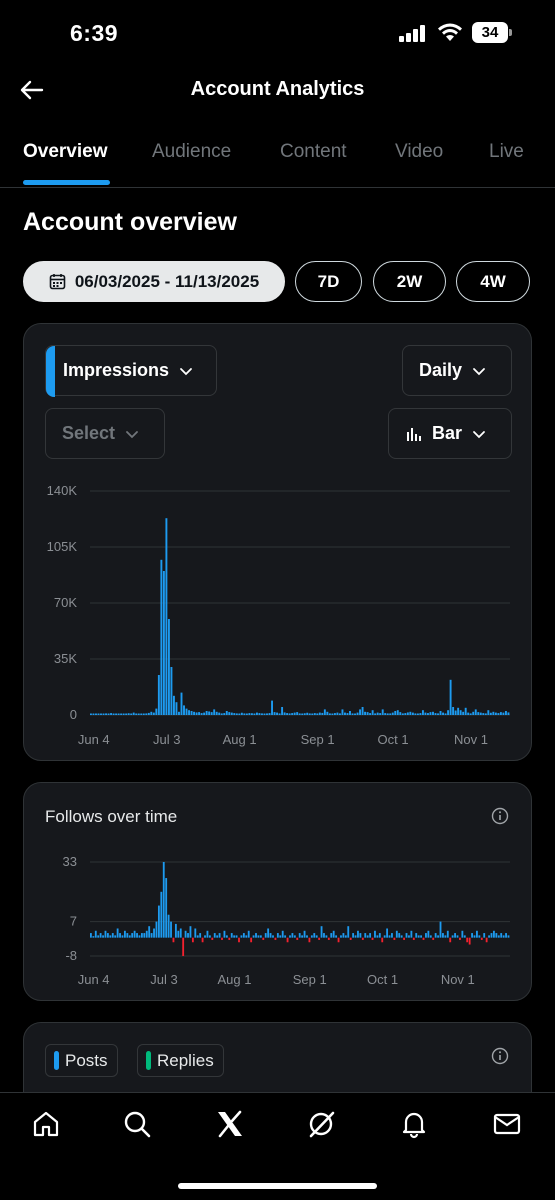 This screenshot has width=555, height=1200. I want to click on home-icon, so click(46, 1124).